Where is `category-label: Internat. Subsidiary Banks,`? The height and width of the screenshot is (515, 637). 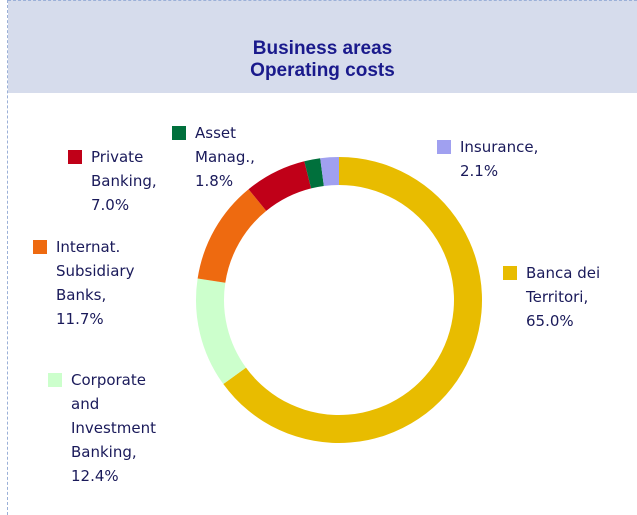
category-label: Internat. Subsidiary Banks, is located at coordinates (95, 271).